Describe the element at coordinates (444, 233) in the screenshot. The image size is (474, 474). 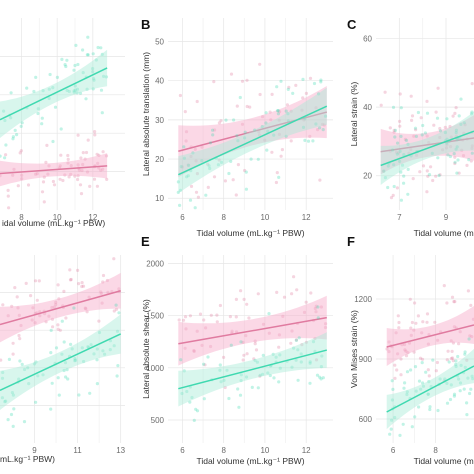
I see `x-axis-label: Tidal volume (mL` at that location.